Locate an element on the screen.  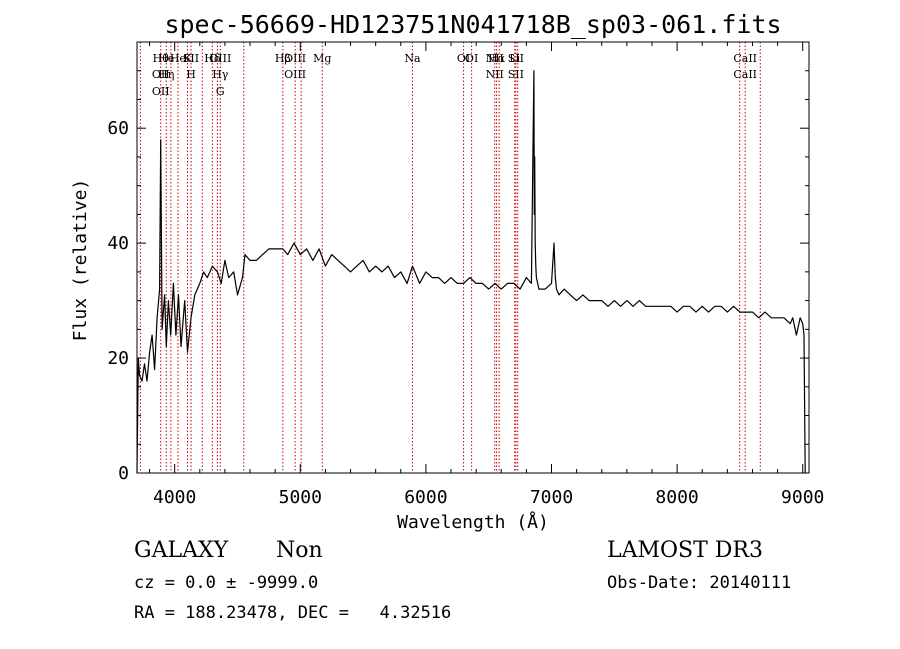
redshift-text: cz = 0.0 ± -9999.0 is located at coordinates (226, 583).